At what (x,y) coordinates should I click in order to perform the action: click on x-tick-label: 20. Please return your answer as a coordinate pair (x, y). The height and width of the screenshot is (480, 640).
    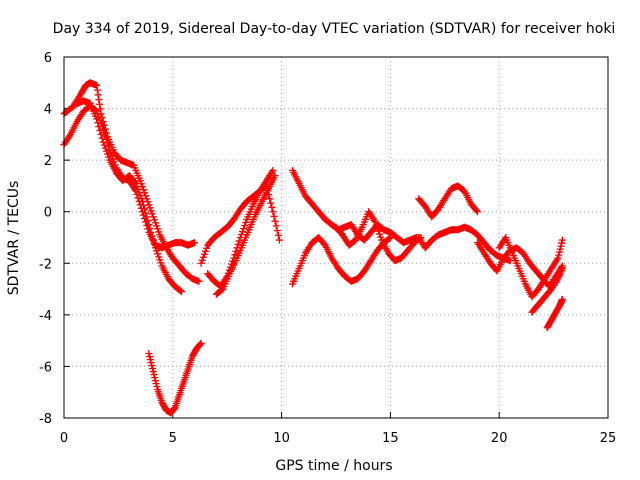
    Looking at the image, I should click on (499, 438).